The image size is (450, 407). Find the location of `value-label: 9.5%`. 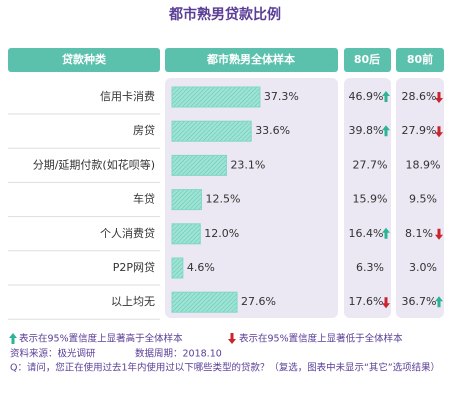

value-label: 9.5% is located at coordinates (423, 199).